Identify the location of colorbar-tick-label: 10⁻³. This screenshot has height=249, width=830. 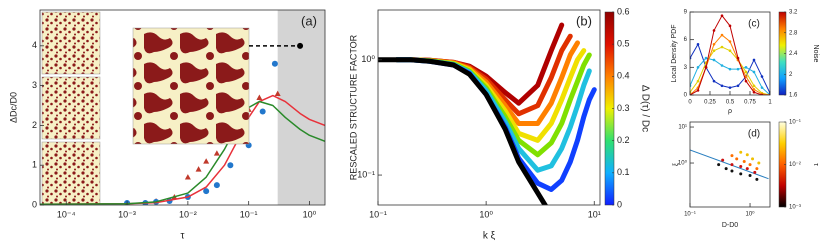
(795, 208).